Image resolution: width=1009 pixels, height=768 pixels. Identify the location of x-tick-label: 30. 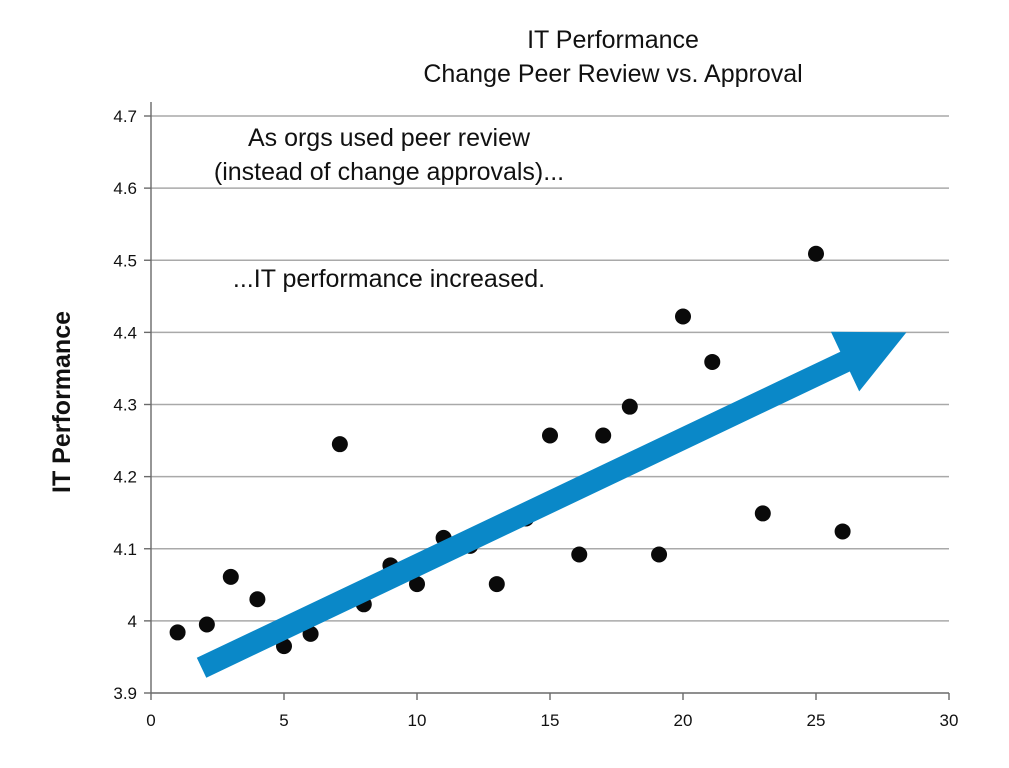
(949, 720).